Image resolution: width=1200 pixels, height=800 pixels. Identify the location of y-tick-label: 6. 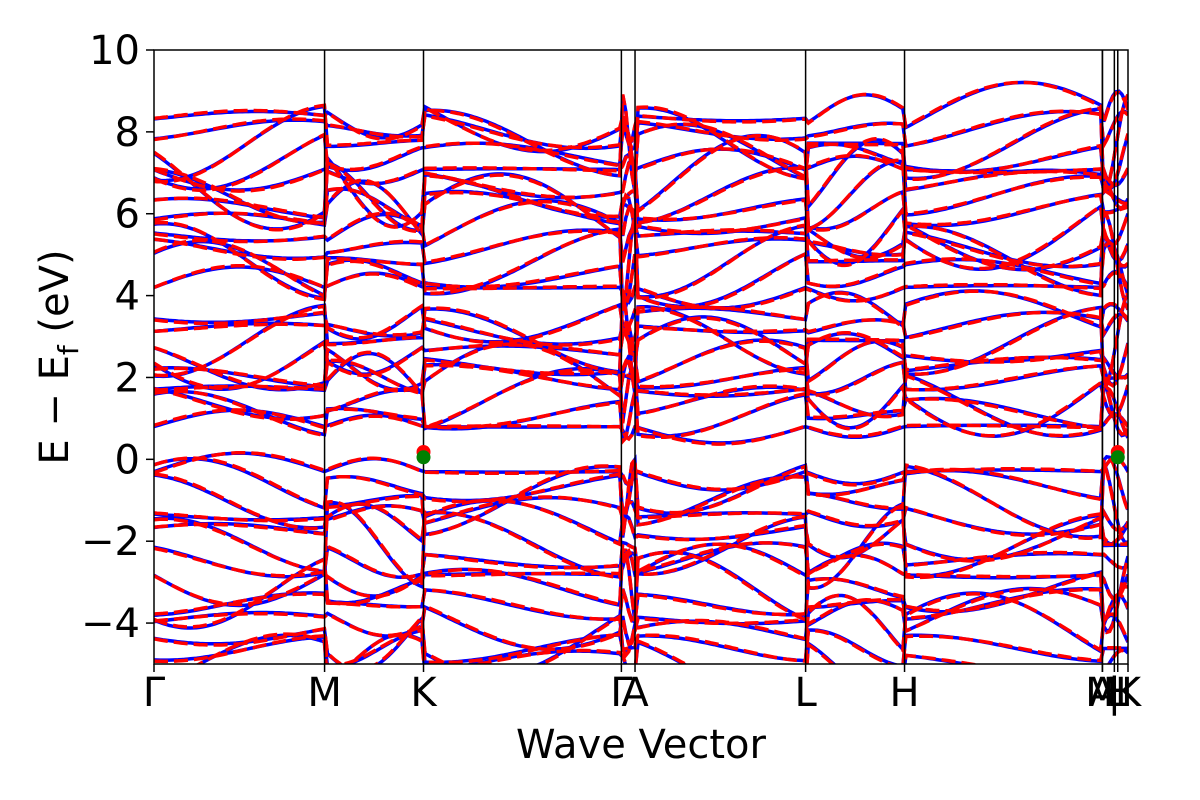
(127, 215).